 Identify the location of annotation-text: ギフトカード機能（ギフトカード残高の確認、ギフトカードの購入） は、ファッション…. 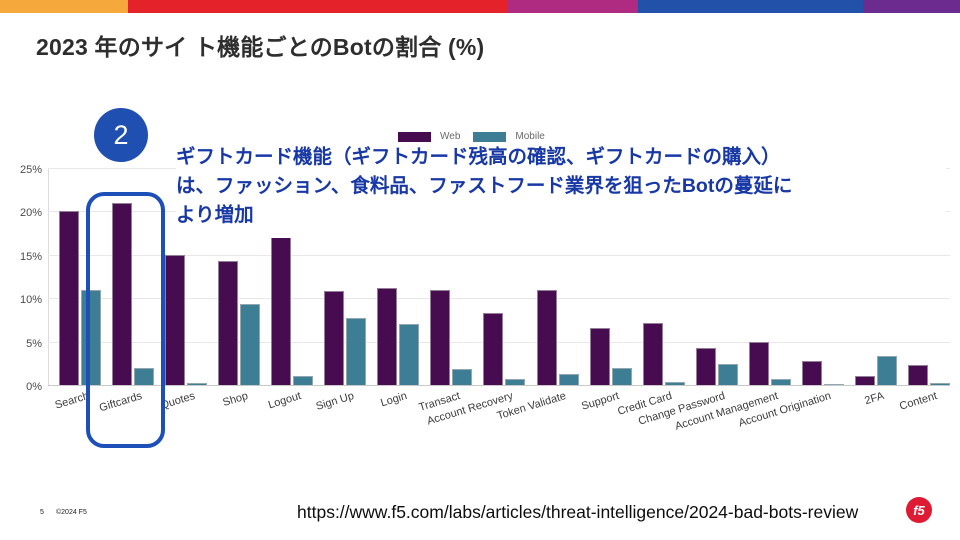
(561, 190).